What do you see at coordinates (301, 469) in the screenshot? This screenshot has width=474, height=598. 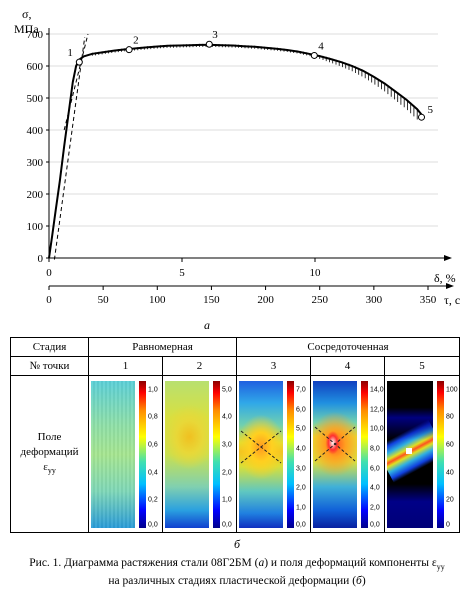 I see `scale-tick: 3,0` at bounding box center [301, 469].